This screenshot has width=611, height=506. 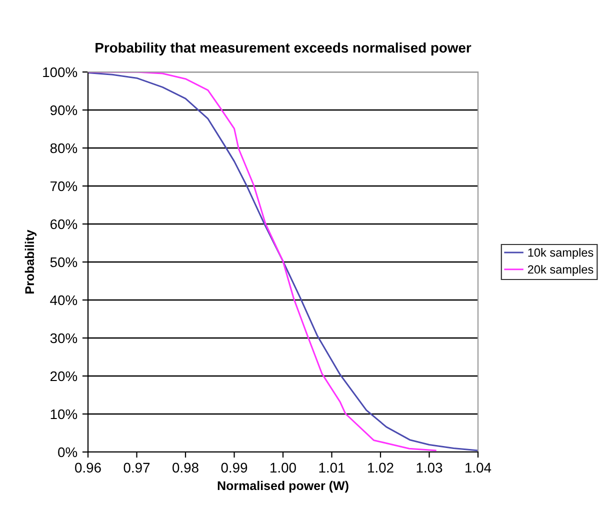 I want to click on chart-title: Probability that measurement exceeds normalised power, so click(x=284, y=49).